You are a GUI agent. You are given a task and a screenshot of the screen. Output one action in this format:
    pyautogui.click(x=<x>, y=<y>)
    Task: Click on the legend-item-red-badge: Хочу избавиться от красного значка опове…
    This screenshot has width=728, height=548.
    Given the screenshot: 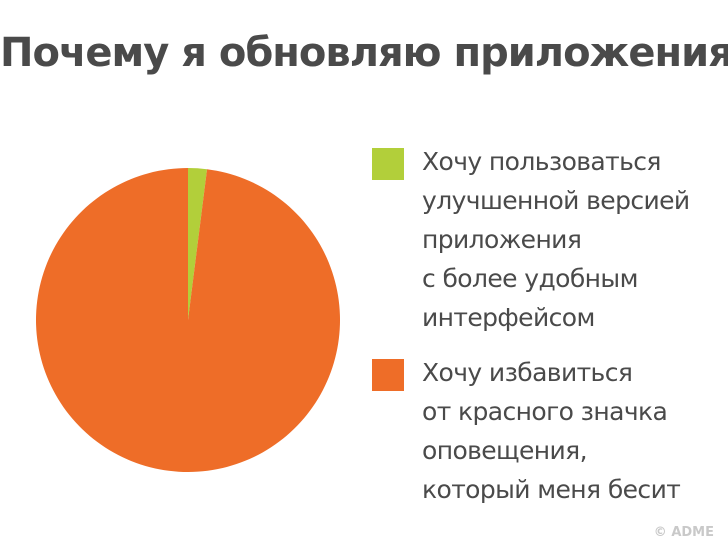 What is the action you would take?
    pyautogui.click(x=547, y=431)
    